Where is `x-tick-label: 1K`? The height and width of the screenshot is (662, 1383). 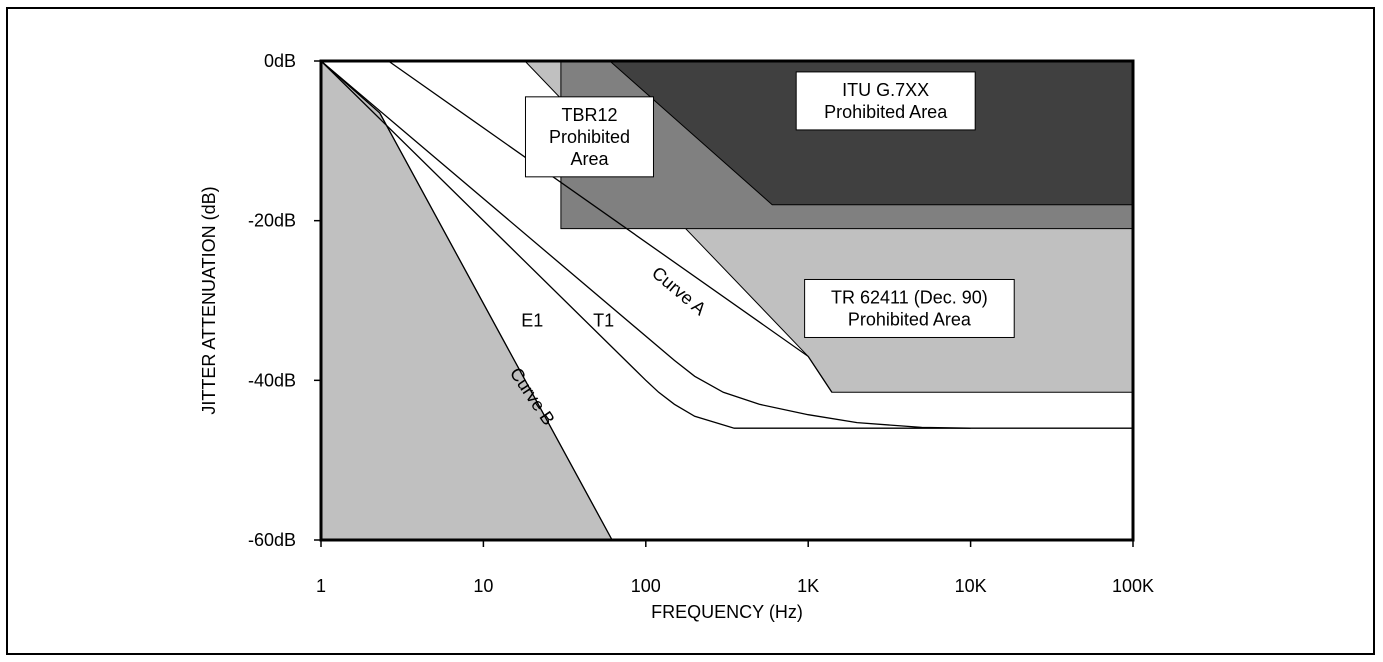
x-tick-label: 1K is located at coordinates (808, 586).